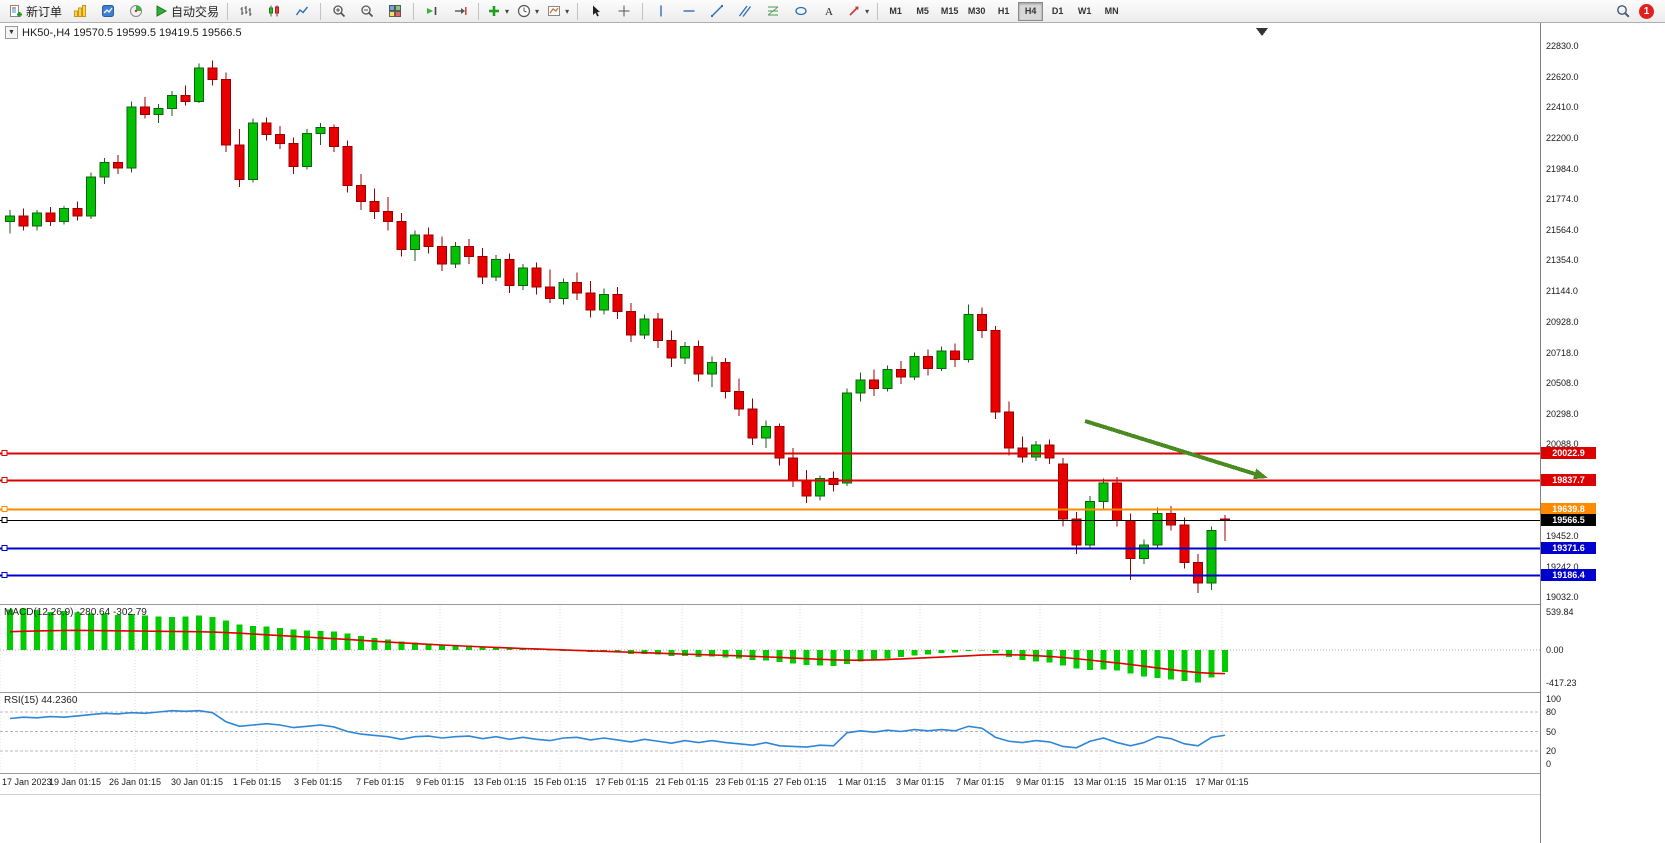 This screenshot has height=843, width=1665. Describe the element at coordinates (770, 480) in the screenshot. I see `hline-19837.7` at that location.